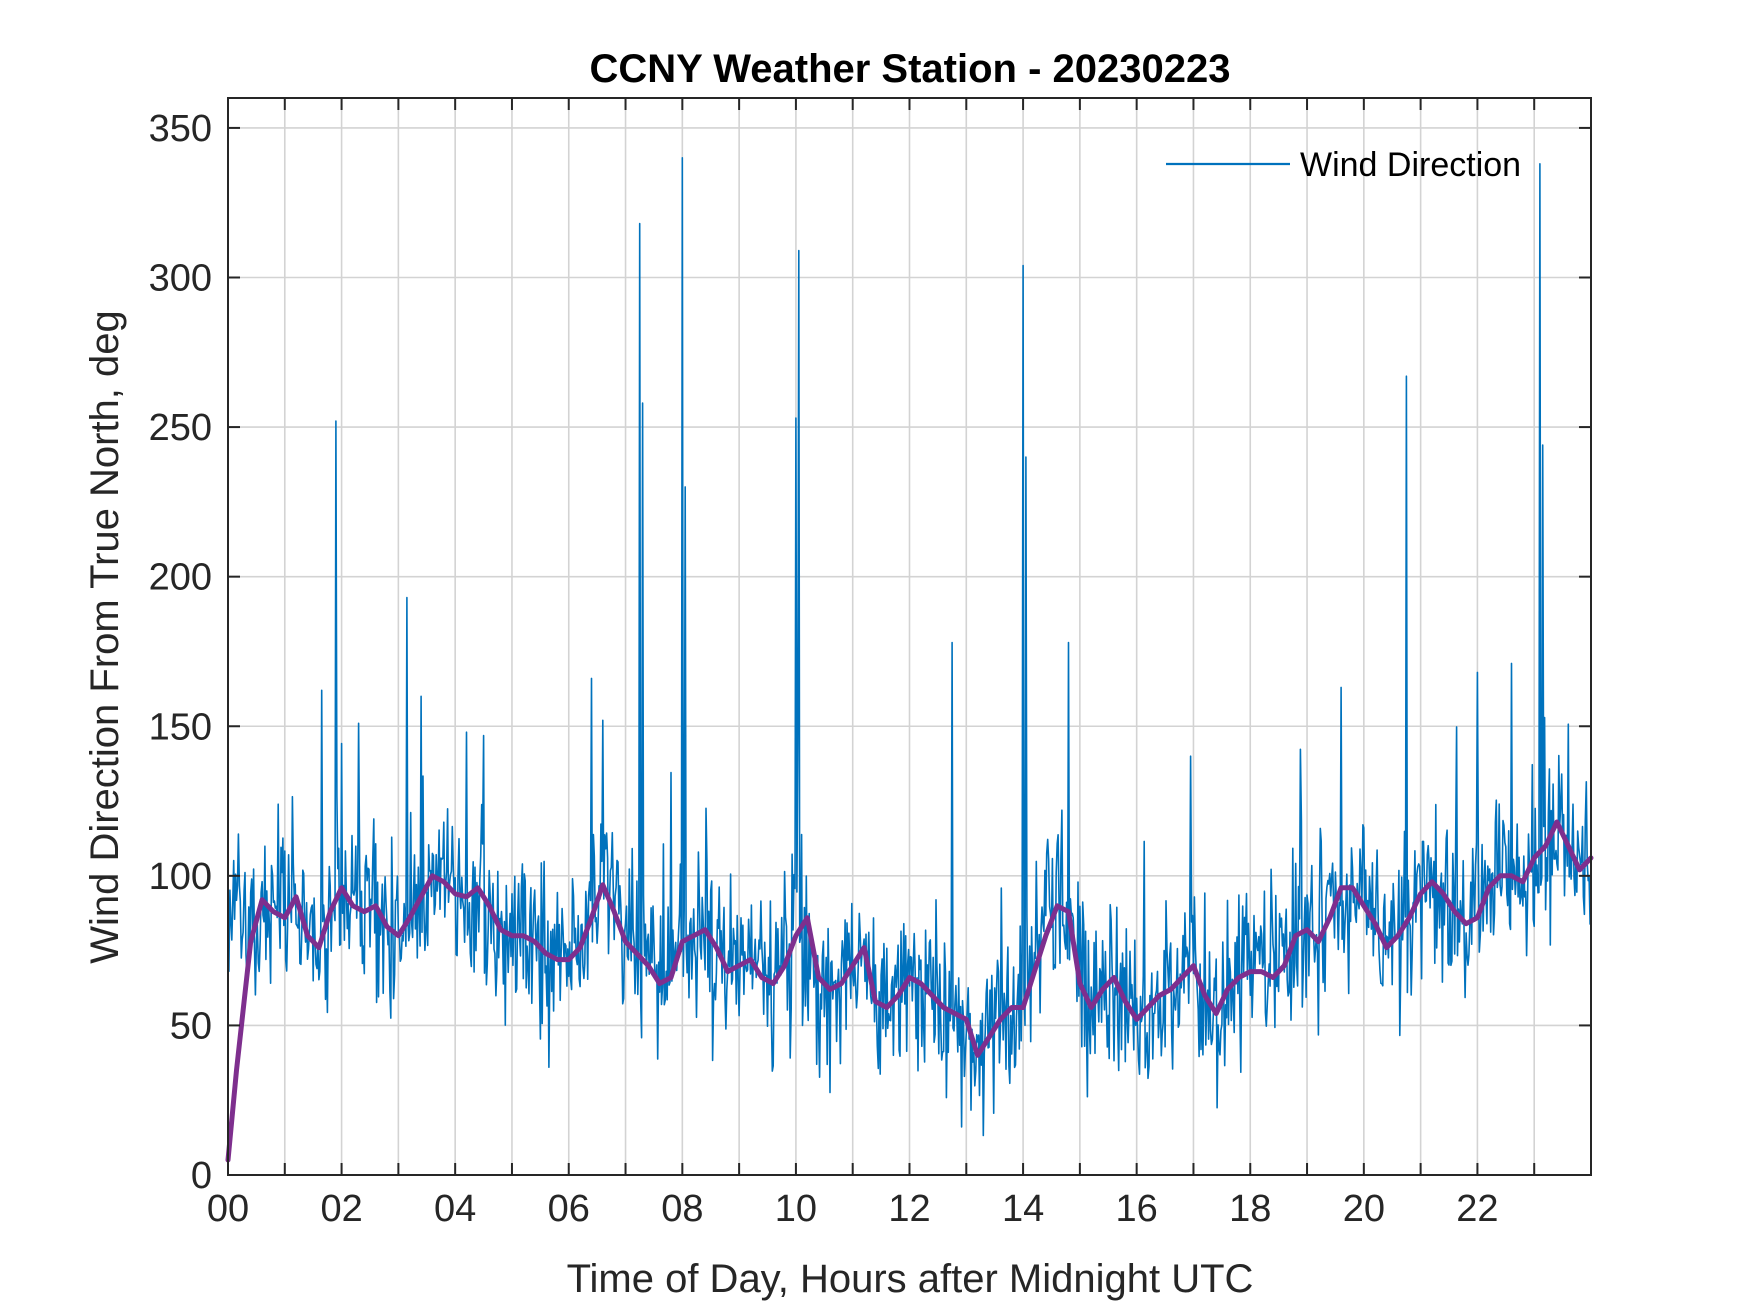 This screenshot has height=1313, width=1750. I want to click on y-tick-label: 100, so click(180, 877).